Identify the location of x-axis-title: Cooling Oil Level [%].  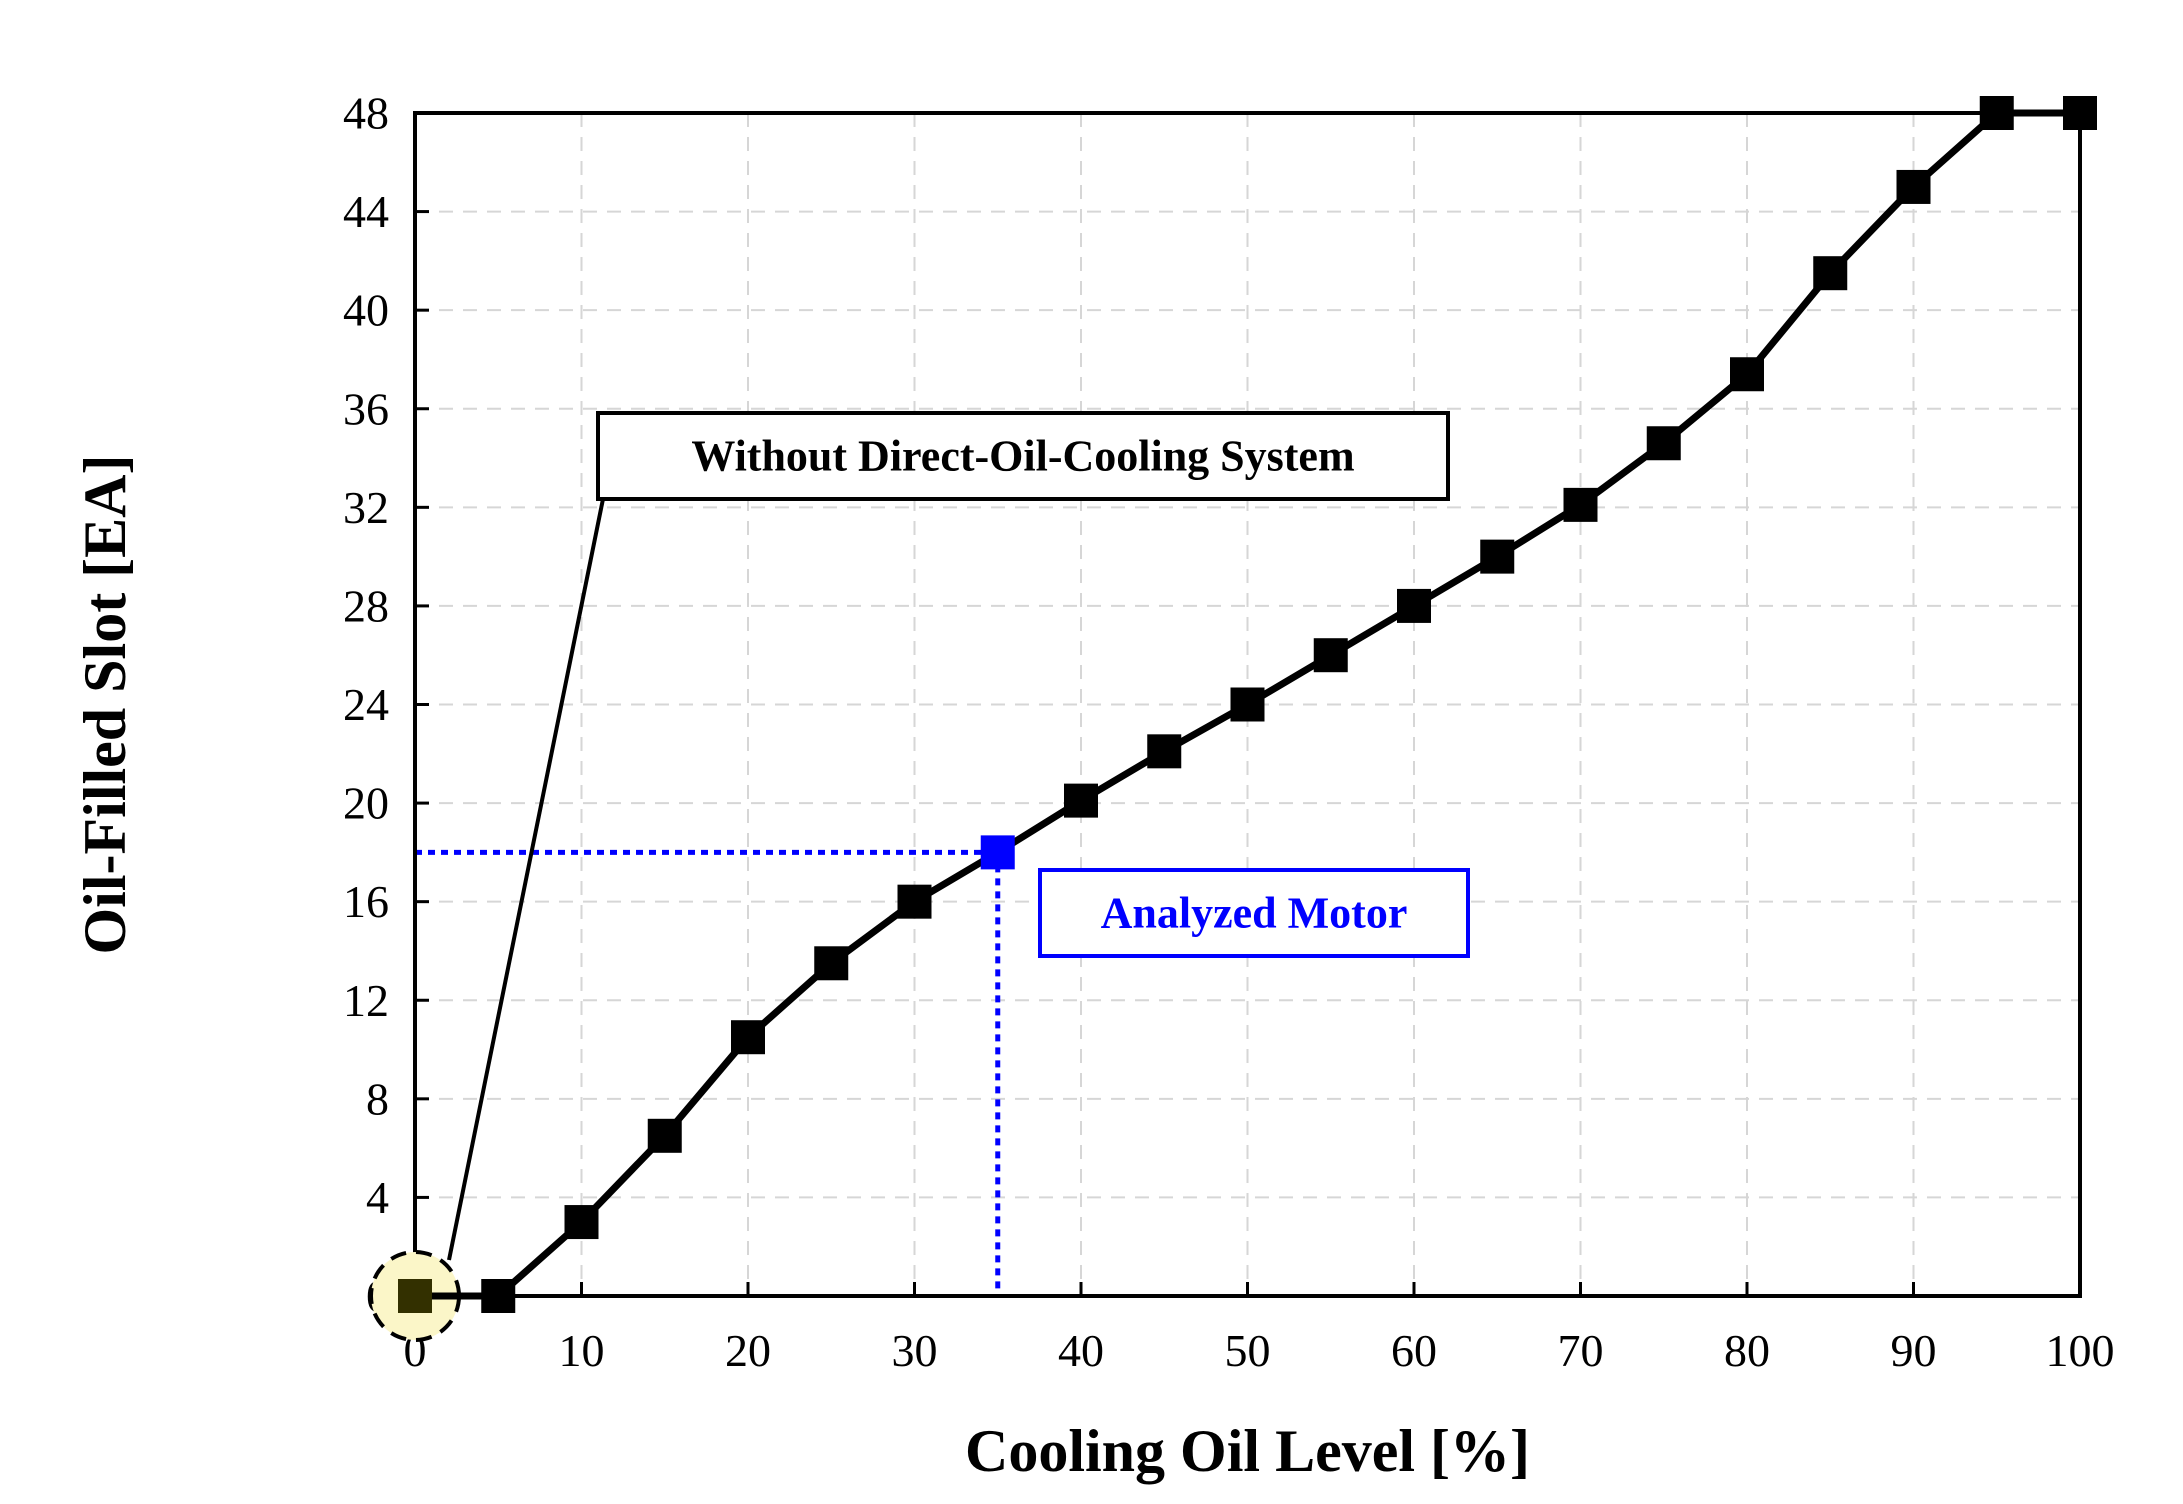
(1247, 1451).